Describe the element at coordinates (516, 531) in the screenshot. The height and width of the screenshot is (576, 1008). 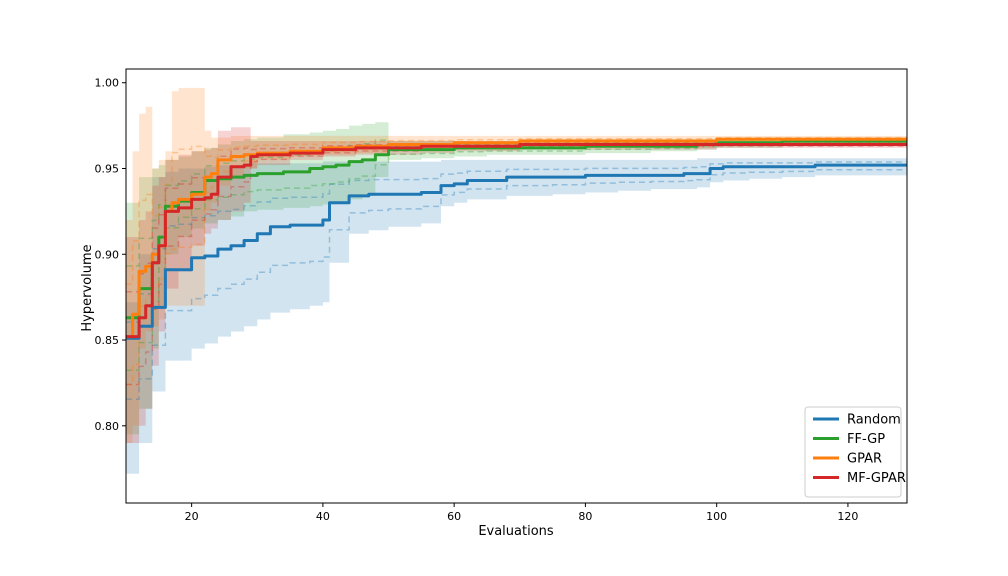
I see `x-axis-label: Evaluations` at that location.